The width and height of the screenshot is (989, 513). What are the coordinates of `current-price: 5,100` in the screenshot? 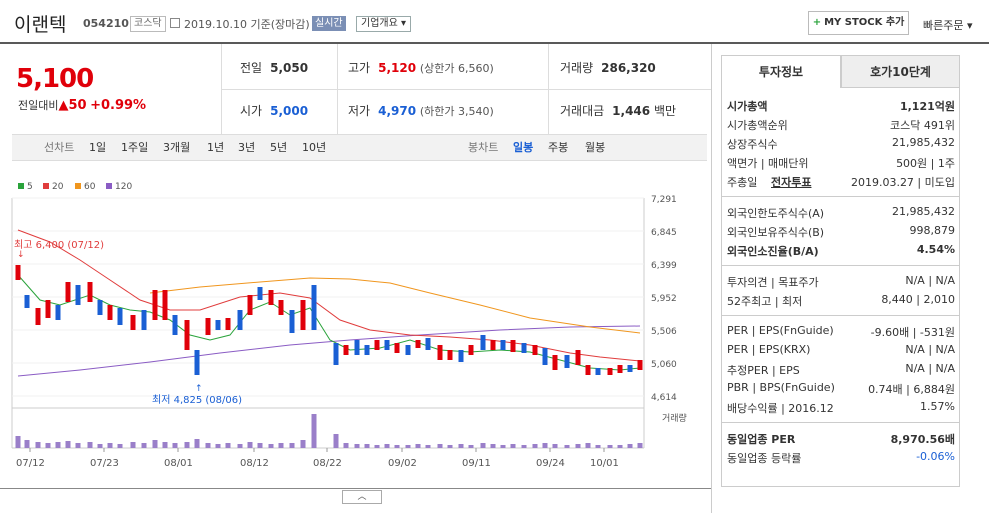 It's located at (55, 79).